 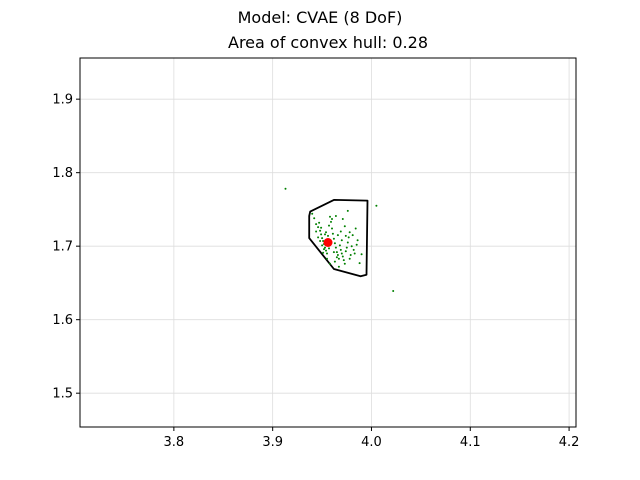 I want to click on y-tick-label: 1.6, so click(x=62, y=320).